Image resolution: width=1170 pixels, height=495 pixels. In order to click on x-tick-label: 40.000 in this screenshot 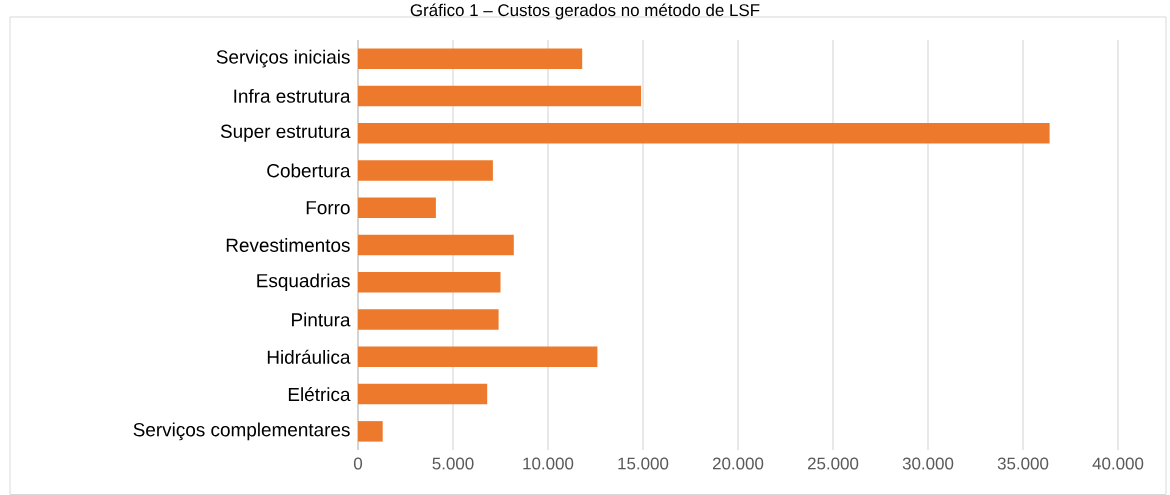, I will do `click(1118, 463)`.